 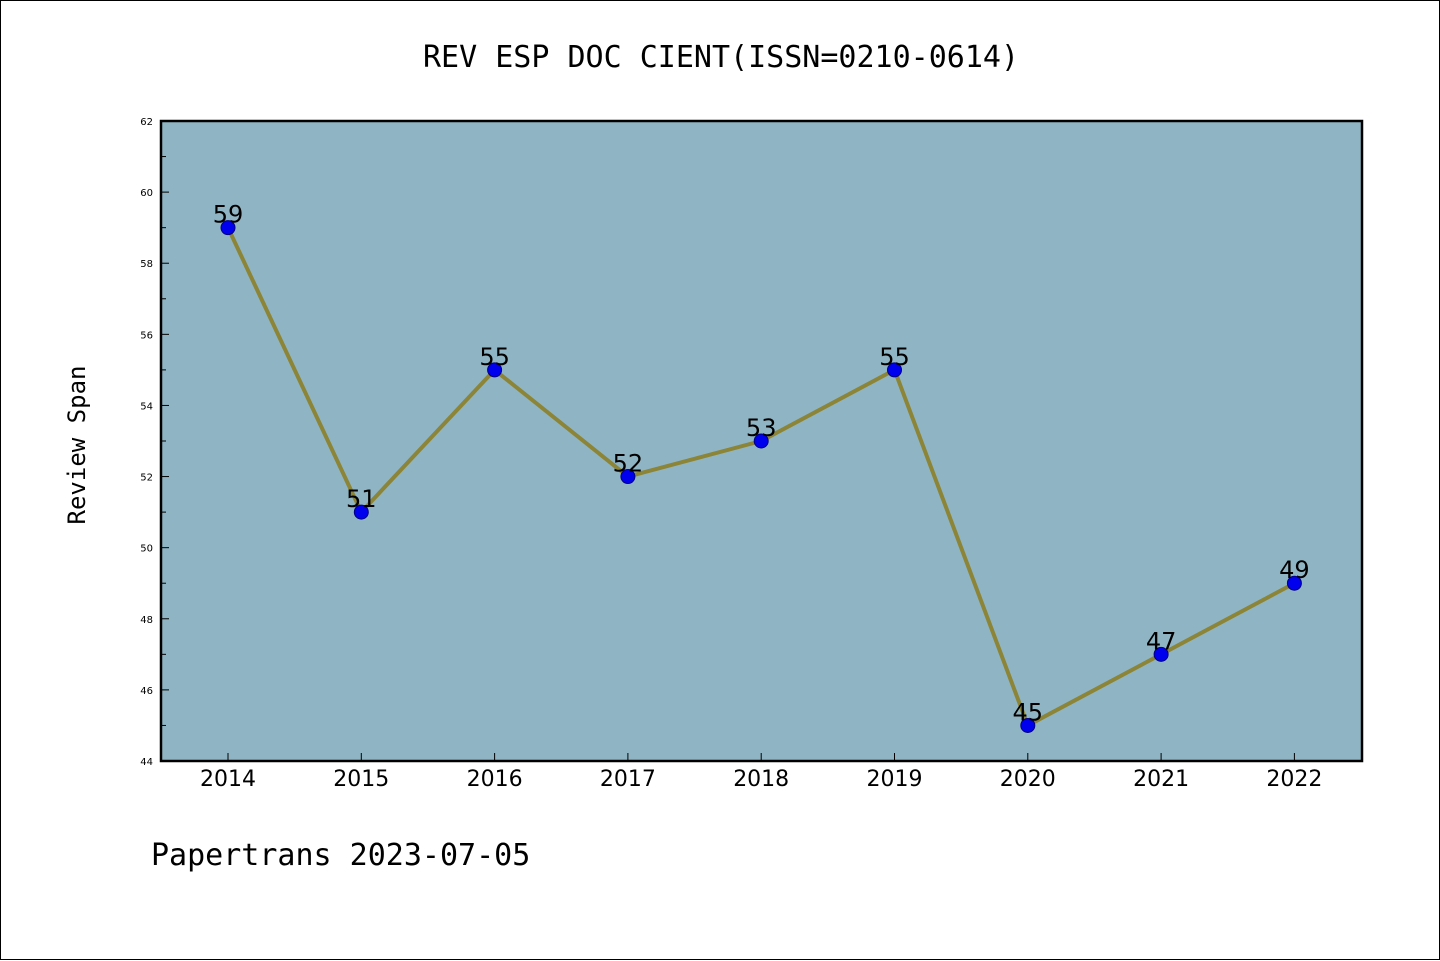 I want to click on x-axis: 2014 2015 2016 2017 2018 2019 2020 2021 2022, so click(x=761, y=772).